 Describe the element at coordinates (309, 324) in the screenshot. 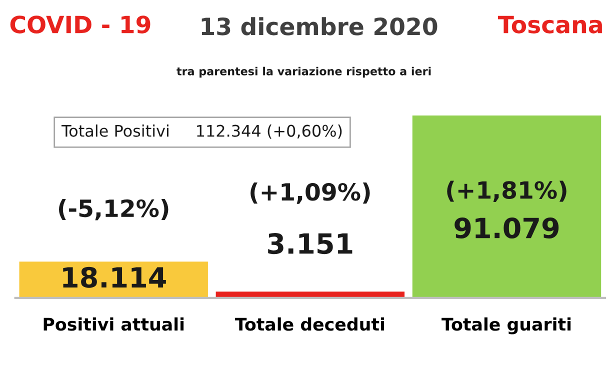

I see `x-tick-label: Totale deceduti` at that location.